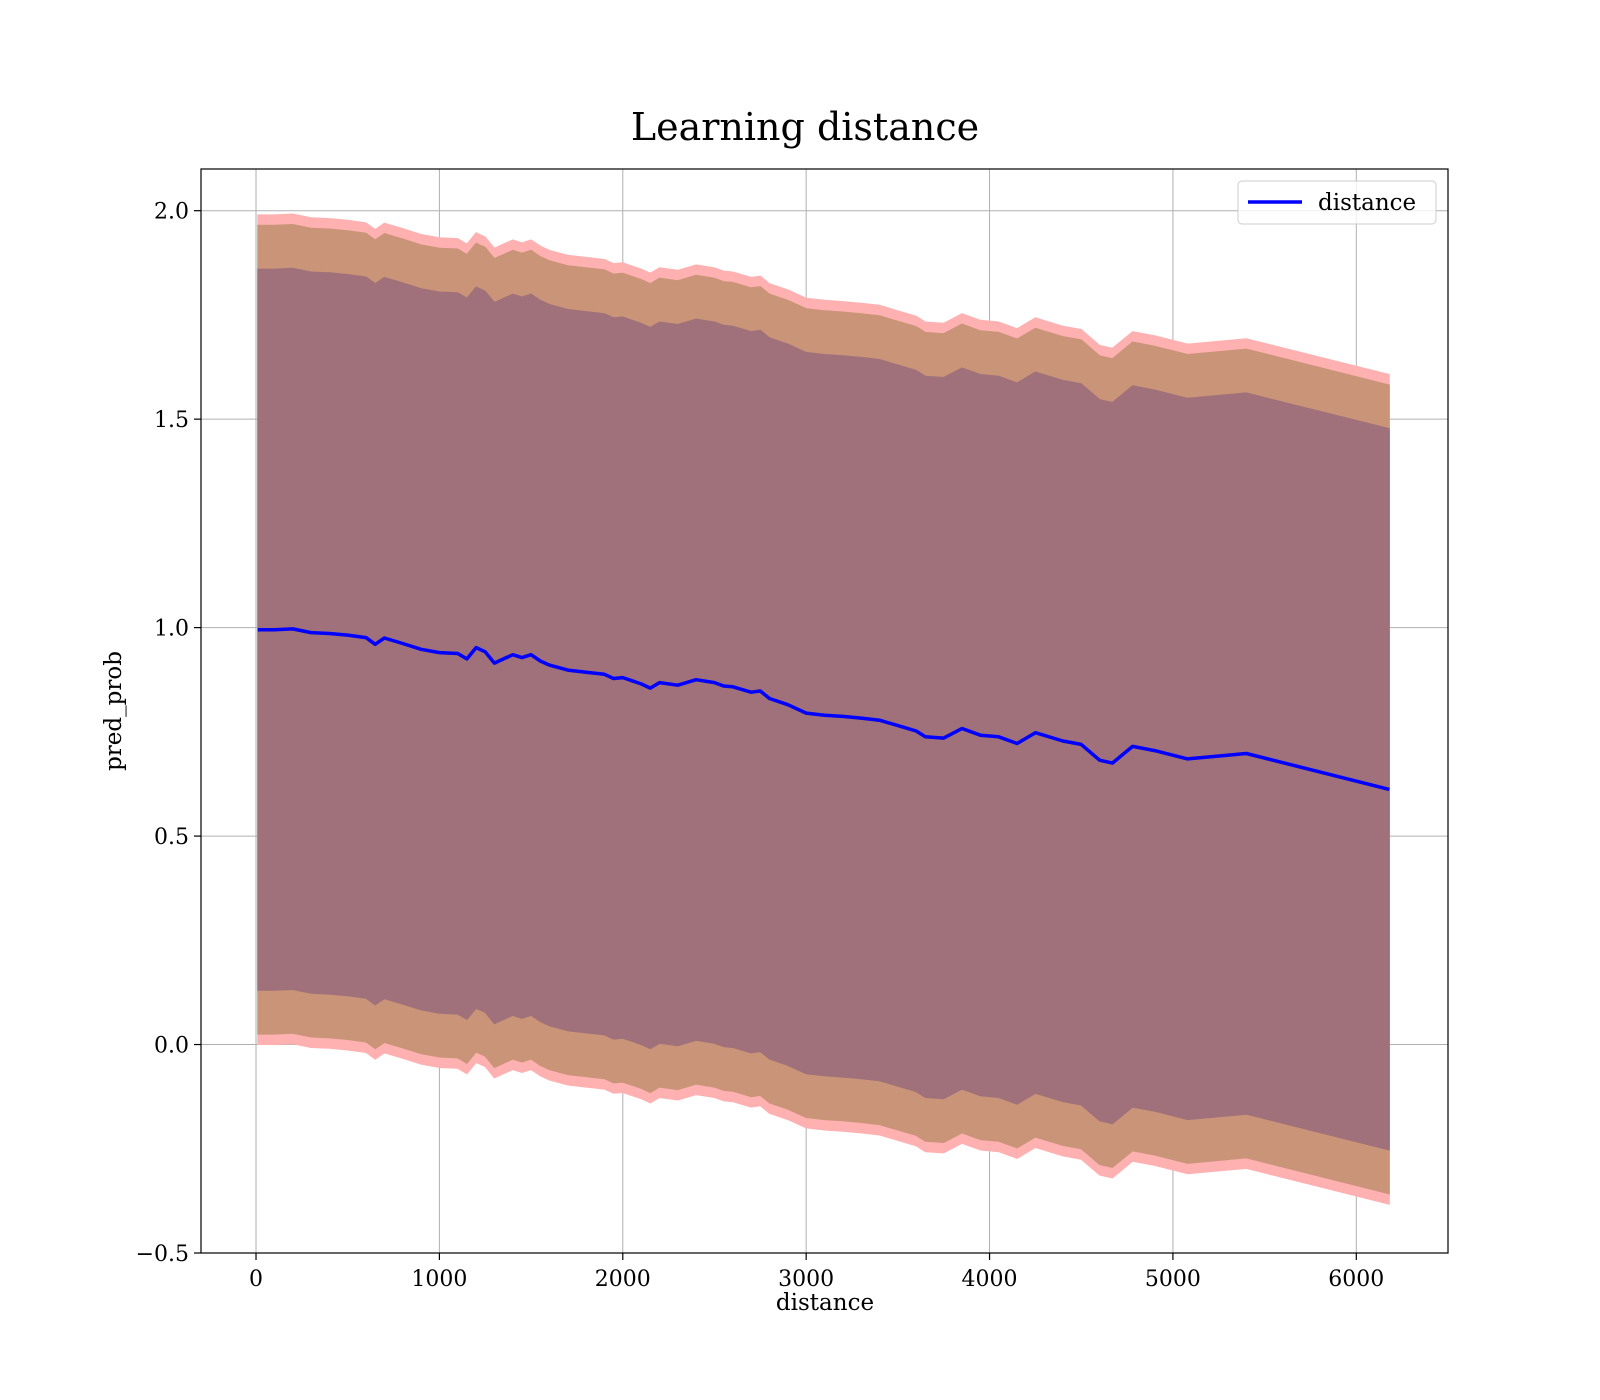  Describe the element at coordinates (256, 1279) in the screenshot. I see `x-tick-label: 0` at that location.